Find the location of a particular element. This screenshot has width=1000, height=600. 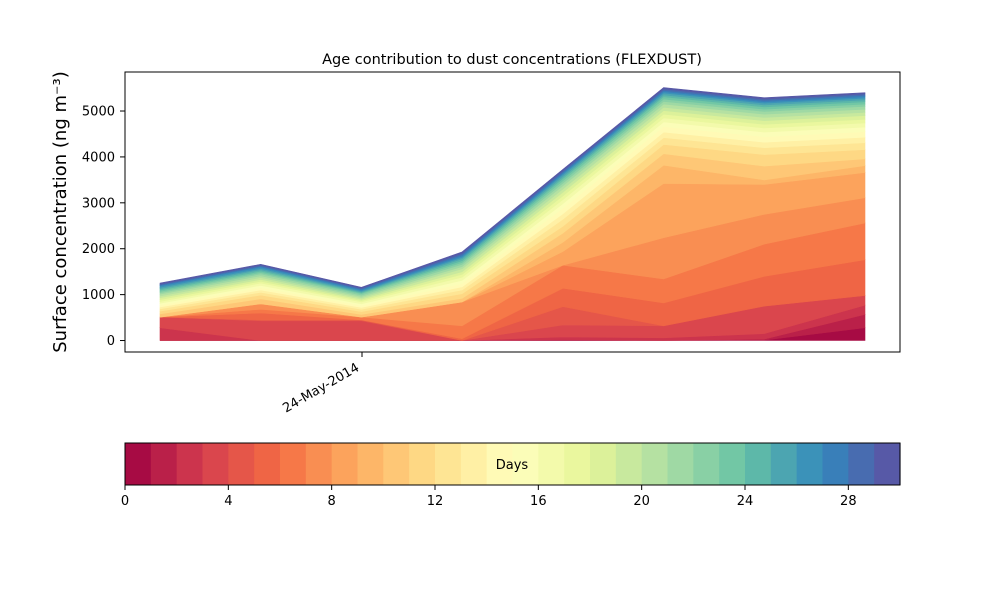

colorbar-tick-label: 8 is located at coordinates (332, 501).